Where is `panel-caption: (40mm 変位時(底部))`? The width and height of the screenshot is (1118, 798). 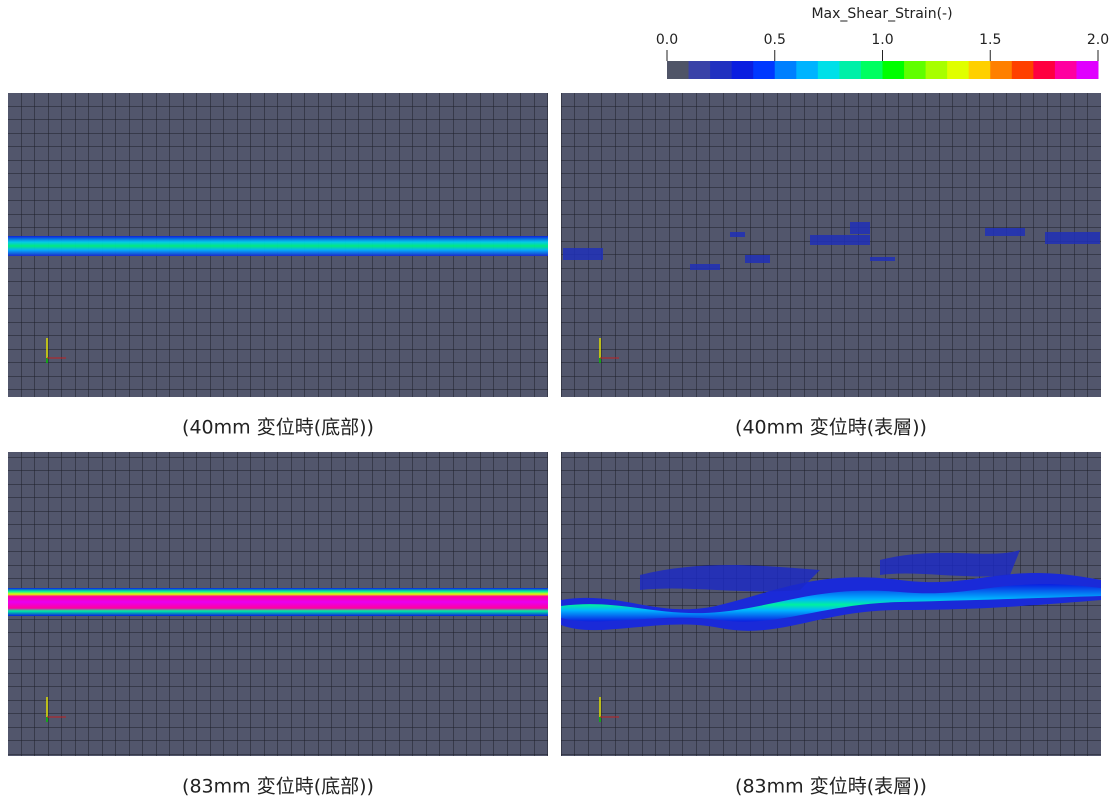 panel-caption: (40mm 変位時(底部)) is located at coordinates (278, 428).